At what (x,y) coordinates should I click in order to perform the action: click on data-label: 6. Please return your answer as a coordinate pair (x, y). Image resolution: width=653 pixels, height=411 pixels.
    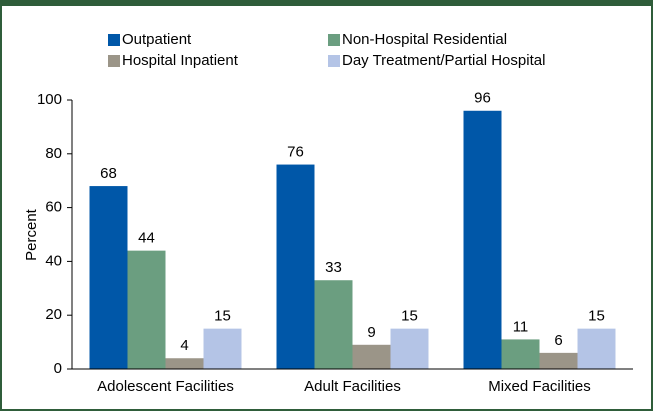
    Looking at the image, I should click on (558, 340).